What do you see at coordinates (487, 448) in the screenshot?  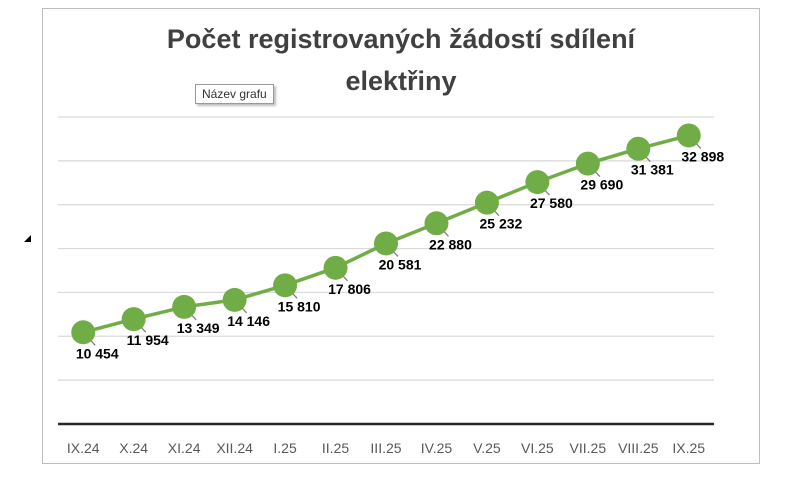 I see `x-tick-label: V.25` at bounding box center [487, 448].